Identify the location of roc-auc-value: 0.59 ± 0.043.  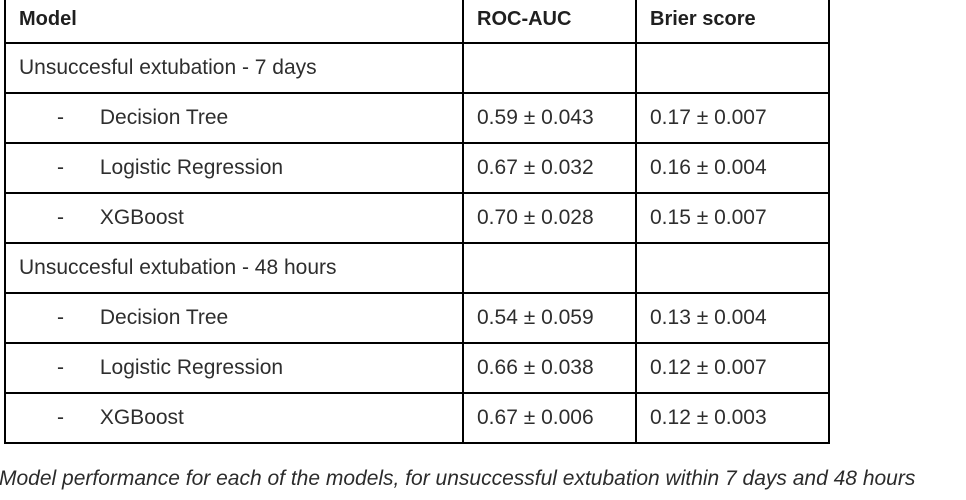
(549, 118).